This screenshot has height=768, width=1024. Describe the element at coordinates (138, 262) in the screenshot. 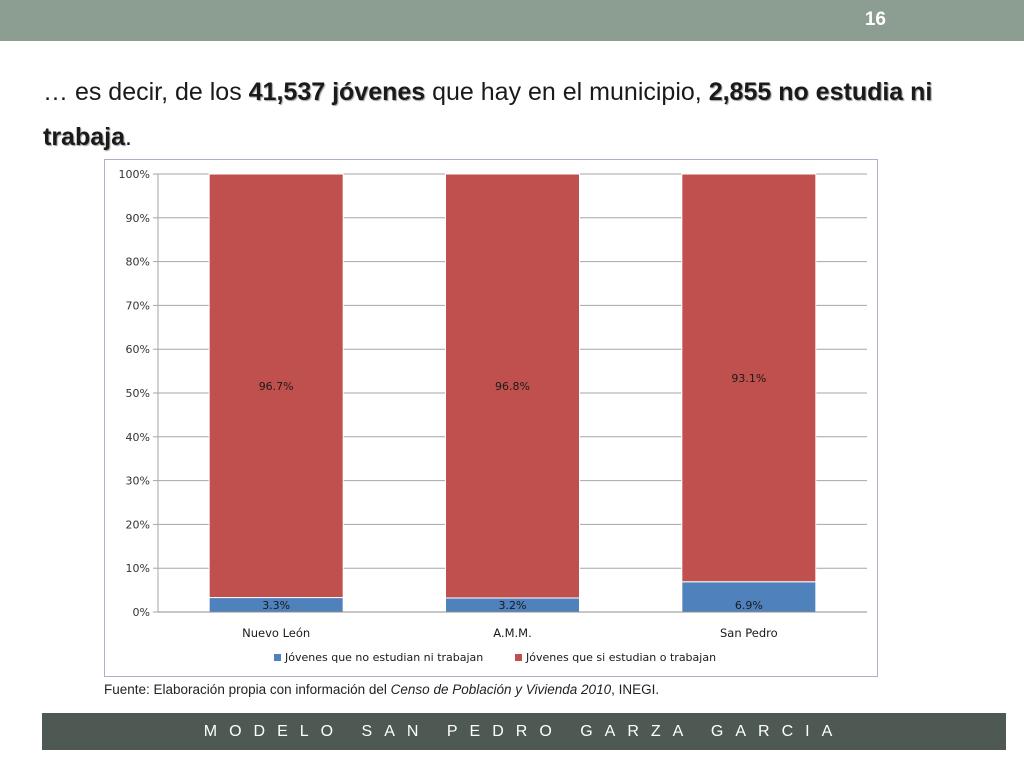

I see `y-tick-label: 80%` at that location.